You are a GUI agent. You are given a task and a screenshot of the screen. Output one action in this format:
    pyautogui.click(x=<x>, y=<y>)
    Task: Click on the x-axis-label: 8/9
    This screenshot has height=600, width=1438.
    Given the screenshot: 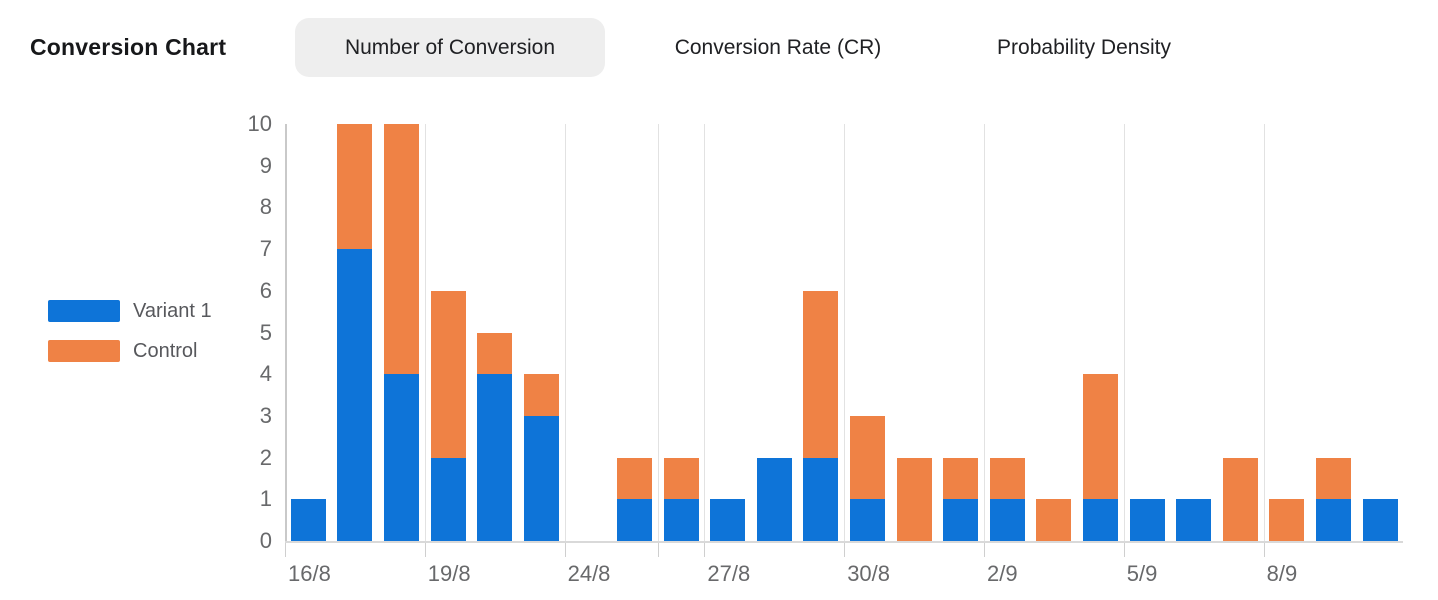 What is the action you would take?
    pyautogui.click(x=1282, y=573)
    